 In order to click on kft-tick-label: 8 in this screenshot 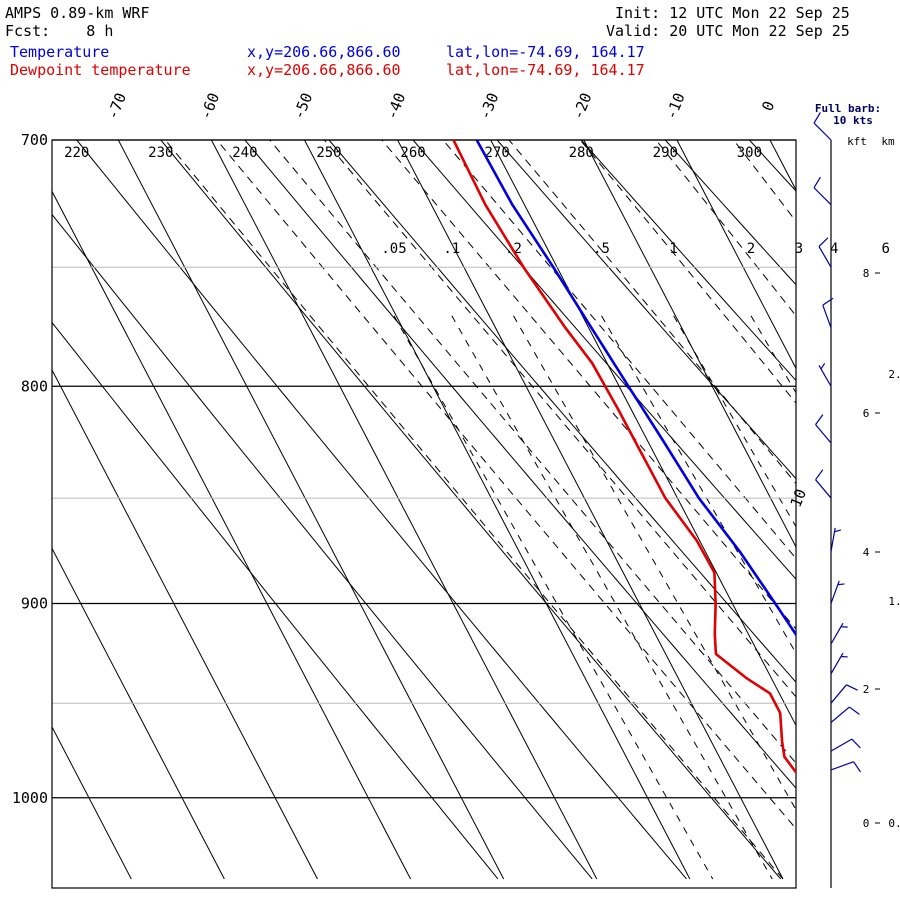, I will do `click(866, 273)`.